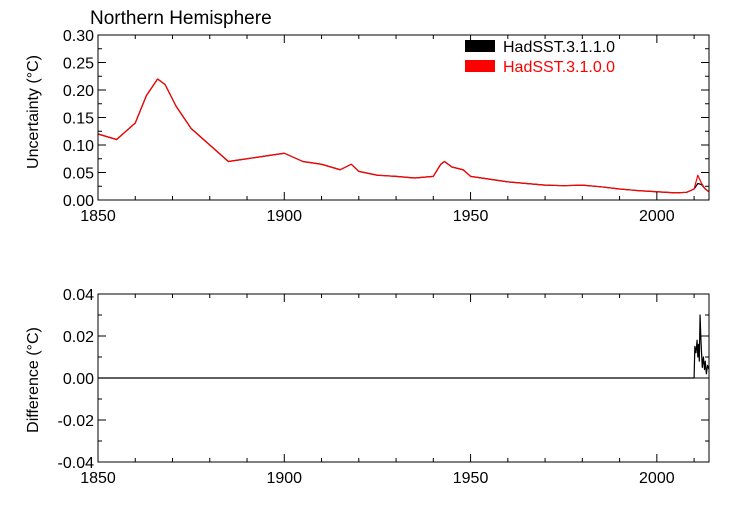 The height and width of the screenshot is (525, 738). What do you see at coordinates (181, 18) in the screenshot?
I see `chart-title: Northern Hemisphere` at bounding box center [181, 18].